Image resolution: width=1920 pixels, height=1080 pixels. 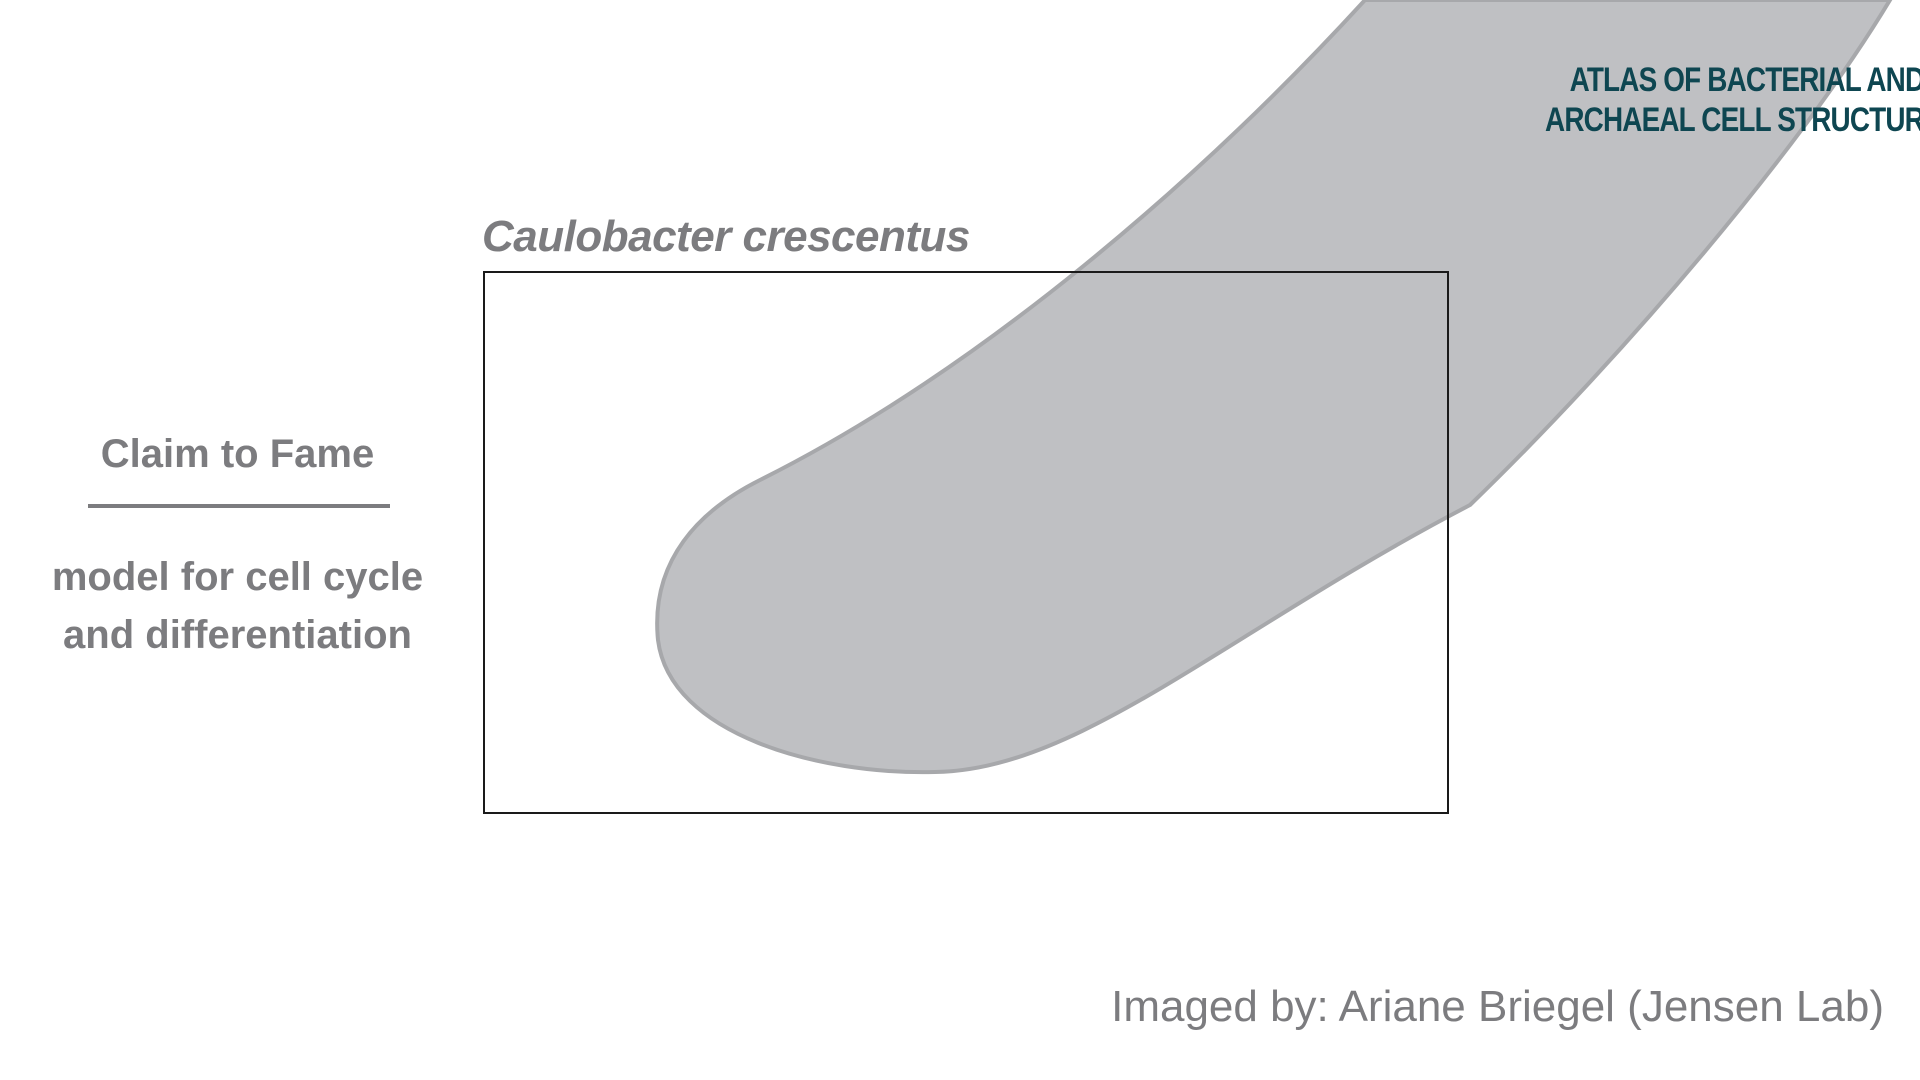 What do you see at coordinates (237, 454) in the screenshot?
I see `claim-heading: Claim to Fame` at bounding box center [237, 454].